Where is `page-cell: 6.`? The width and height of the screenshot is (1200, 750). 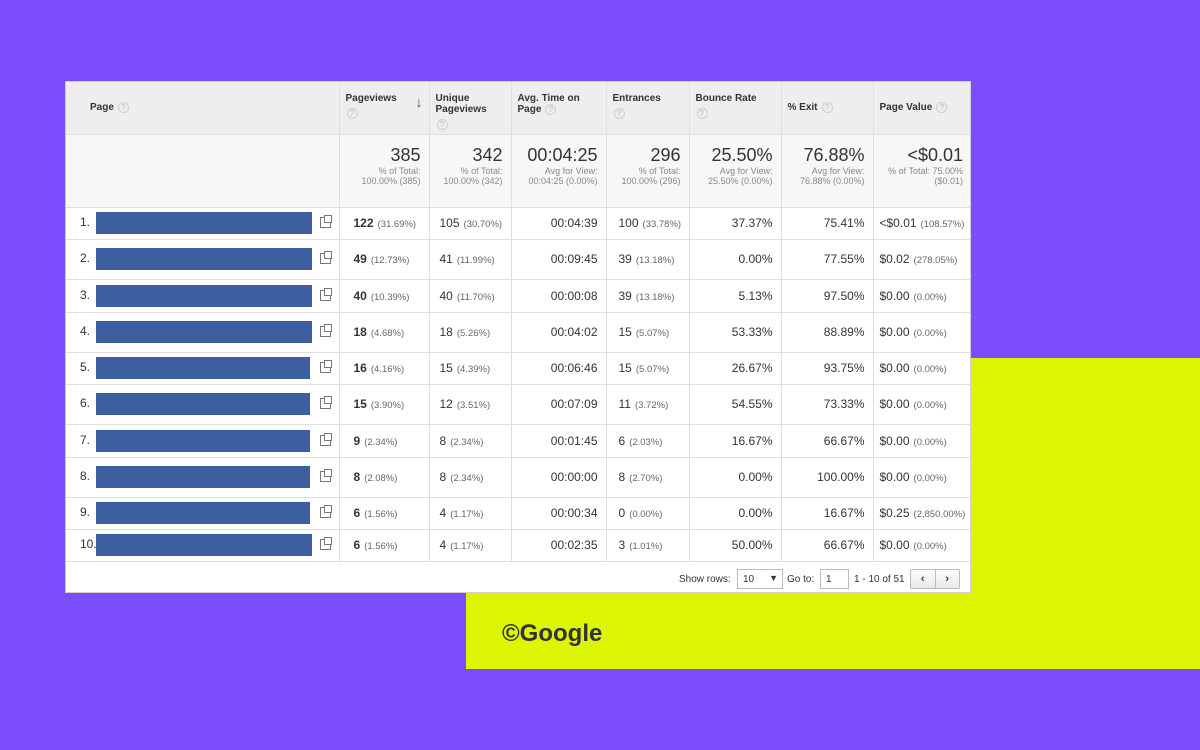
page-cell: 6. is located at coordinates (203, 404).